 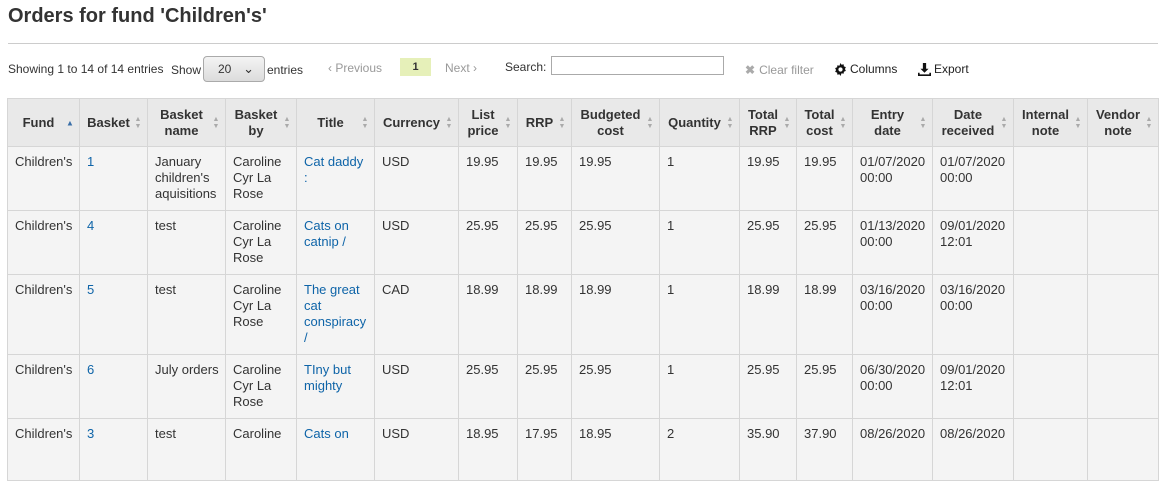 What do you see at coordinates (526, 67) in the screenshot?
I see `search-label: Search:` at bounding box center [526, 67].